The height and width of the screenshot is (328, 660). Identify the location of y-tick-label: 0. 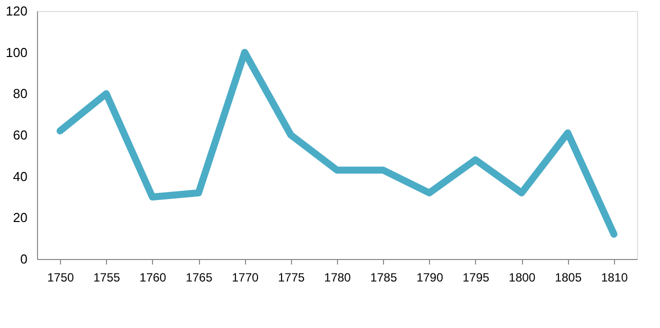
(24, 259).